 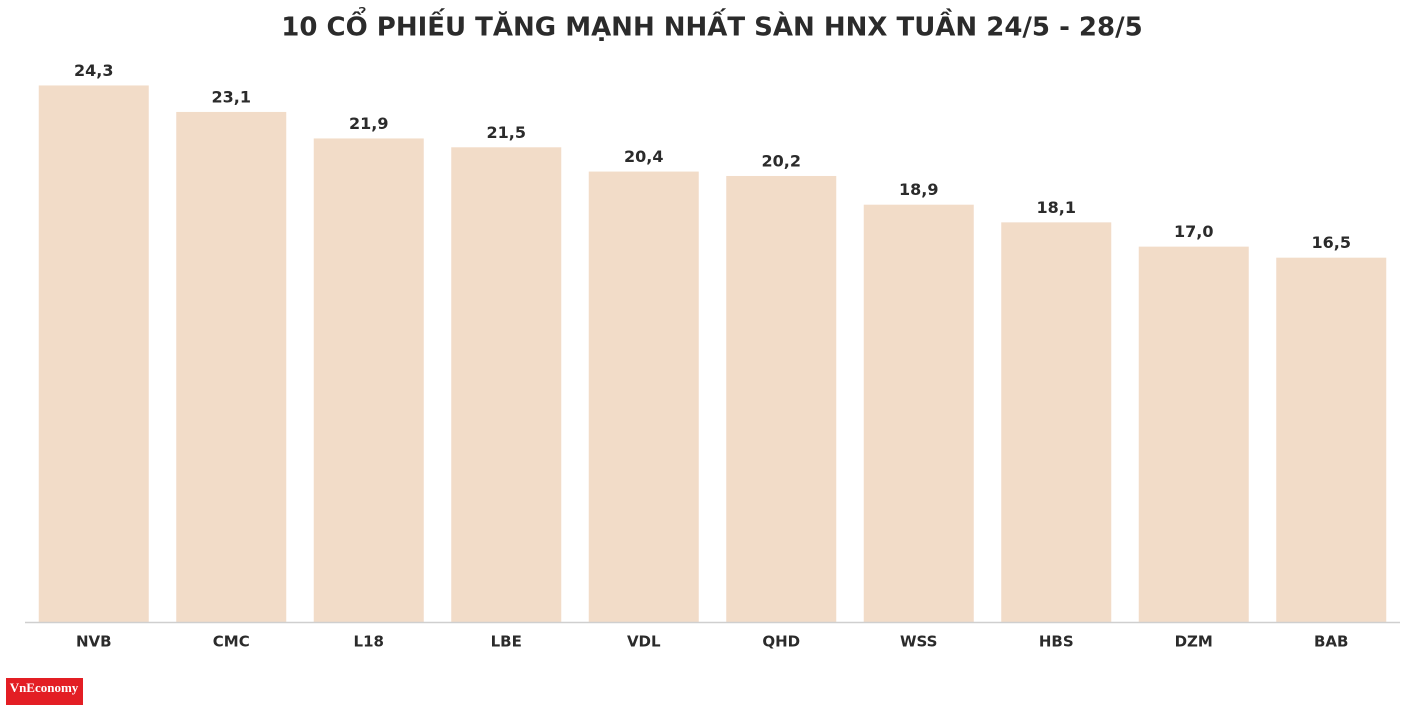 I want to click on value-label: 18,9, so click(x=918, y=189).